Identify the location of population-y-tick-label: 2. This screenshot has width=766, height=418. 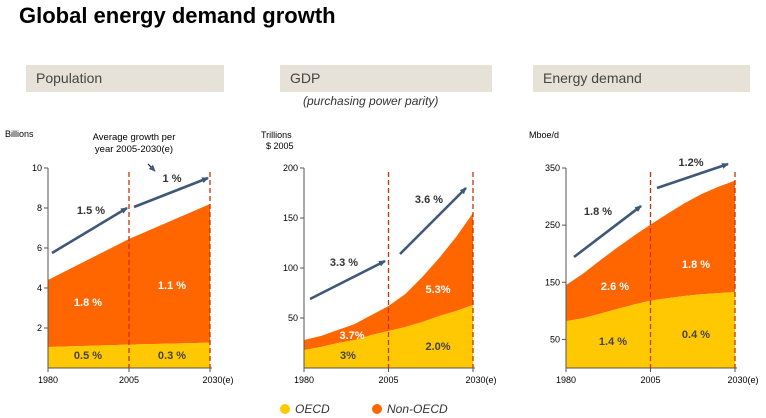
(39, 328).